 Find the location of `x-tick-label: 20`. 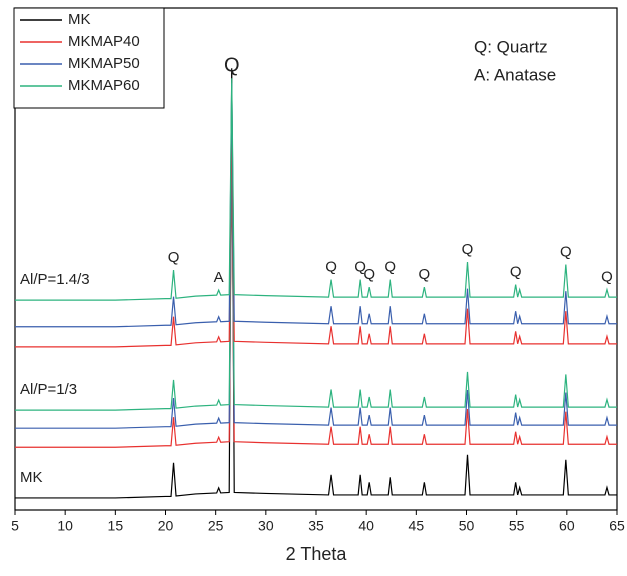

x-tick-label: 20 is located at coordinates (166, 526).